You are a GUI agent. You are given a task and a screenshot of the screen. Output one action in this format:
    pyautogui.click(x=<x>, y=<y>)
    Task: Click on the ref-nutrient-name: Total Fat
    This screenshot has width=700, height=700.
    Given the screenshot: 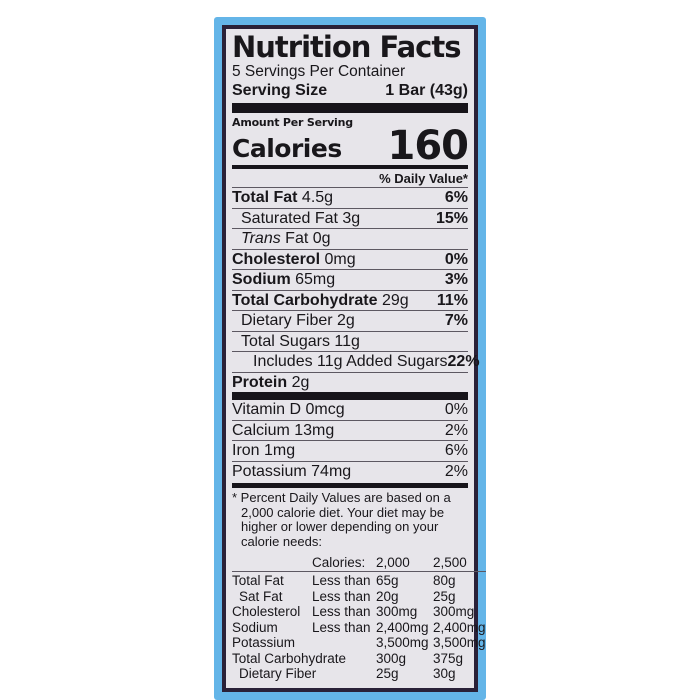 What is the action you would take?
    pyautogui.click(x=258, y=580)
    